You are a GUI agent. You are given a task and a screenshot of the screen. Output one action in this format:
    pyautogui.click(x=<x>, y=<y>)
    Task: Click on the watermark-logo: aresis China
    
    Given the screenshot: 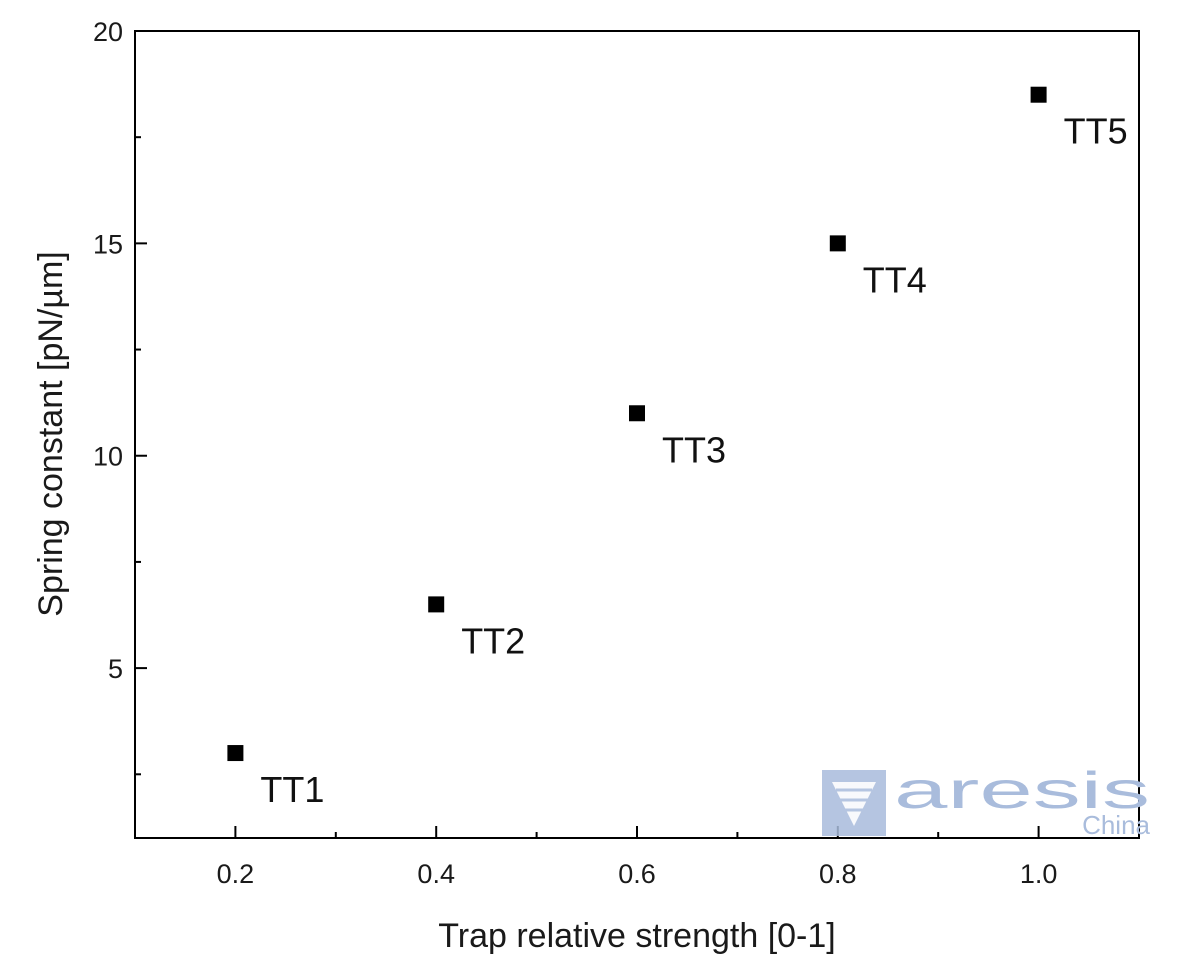 What is the action you would take?
    pyautogui.click(x=986, y=801)
    